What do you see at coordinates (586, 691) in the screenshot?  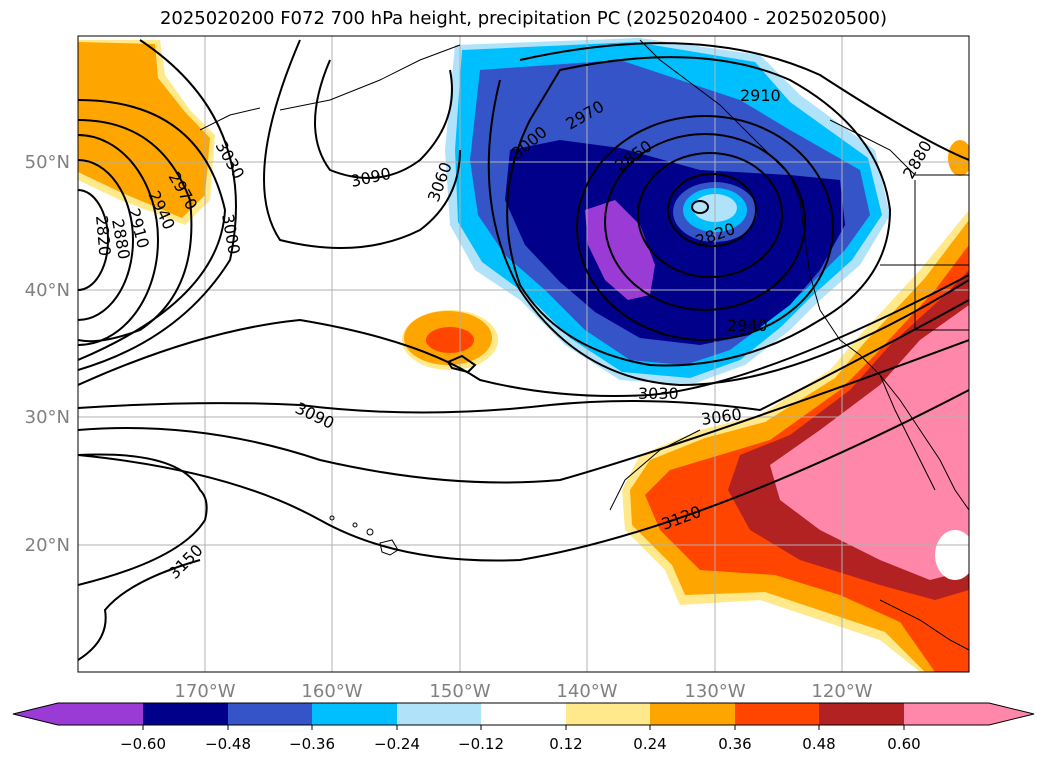 I see `lon-label: 140°W` at bounding box center [586, 691].